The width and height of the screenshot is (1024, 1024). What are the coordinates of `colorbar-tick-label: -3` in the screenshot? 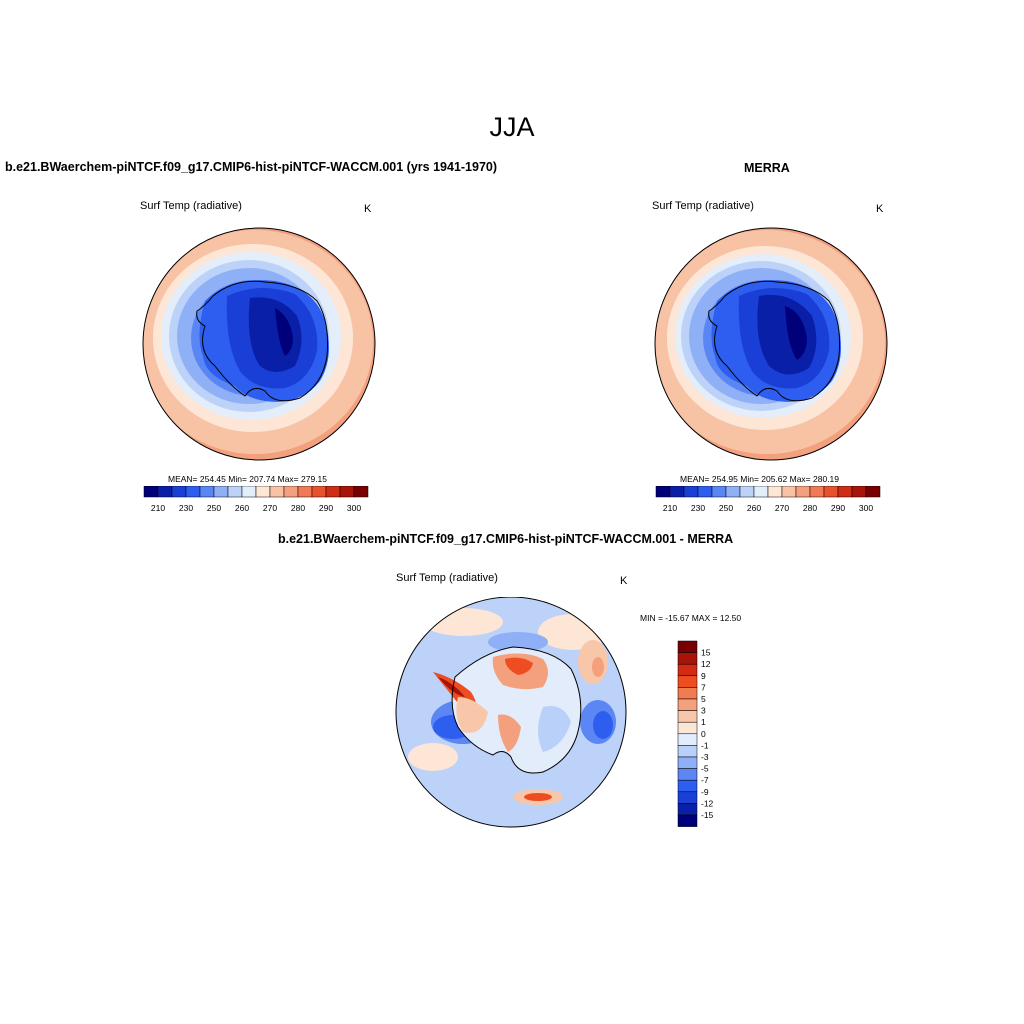 It's located at (705, 757).